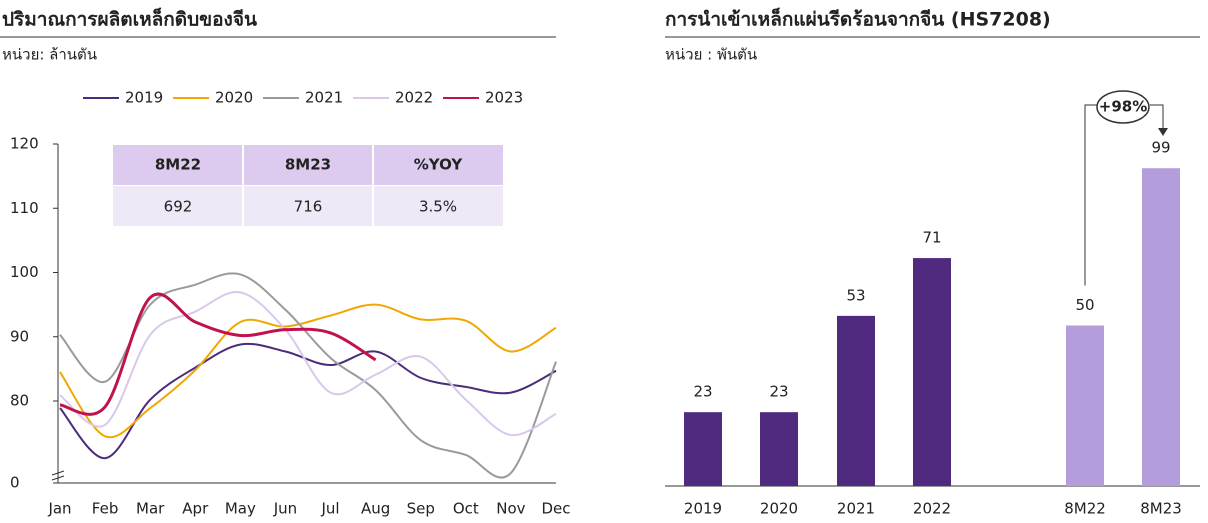 The width and height of the screenshot is (1208, 523). Describe the element at coordinates (1161, 509) in the screenshot. I see `x-tick-label: 8M23` at that location.